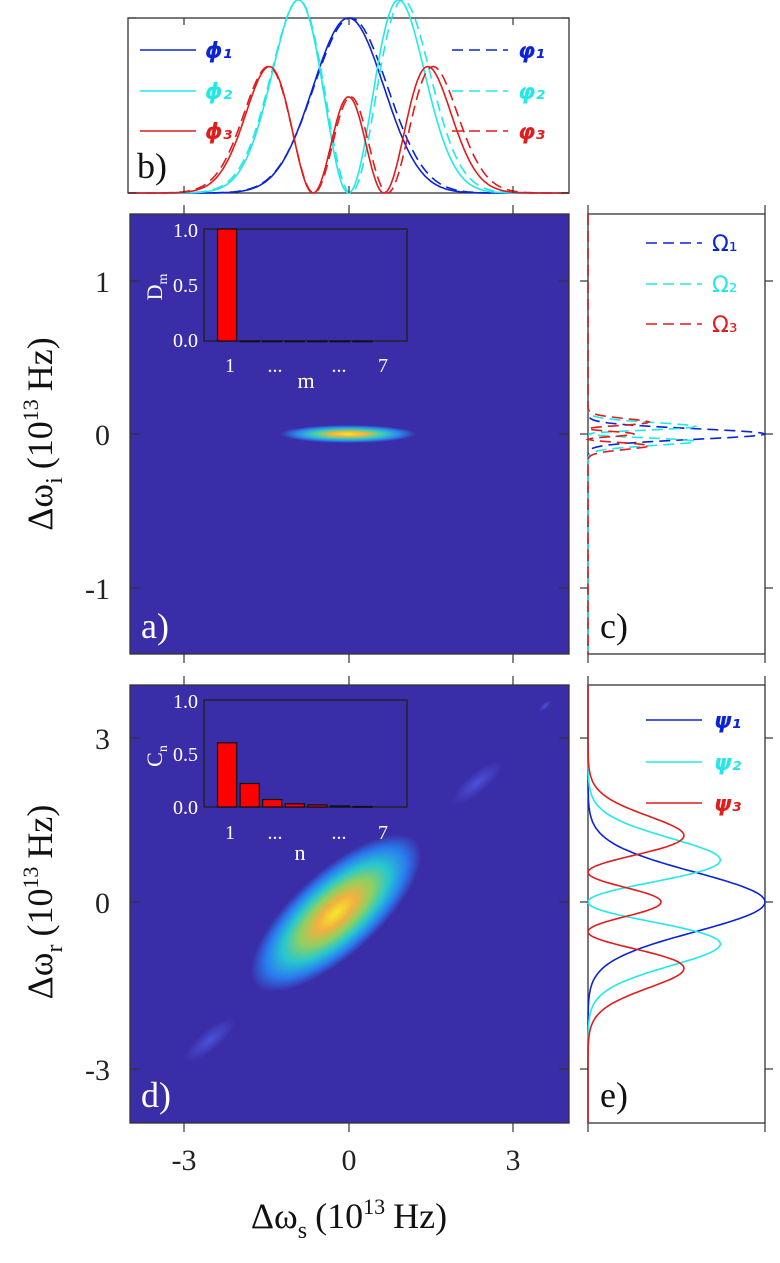 This screenshot has height=1263, width=780. I want to click on panel-c-frame, so click(676, 434).